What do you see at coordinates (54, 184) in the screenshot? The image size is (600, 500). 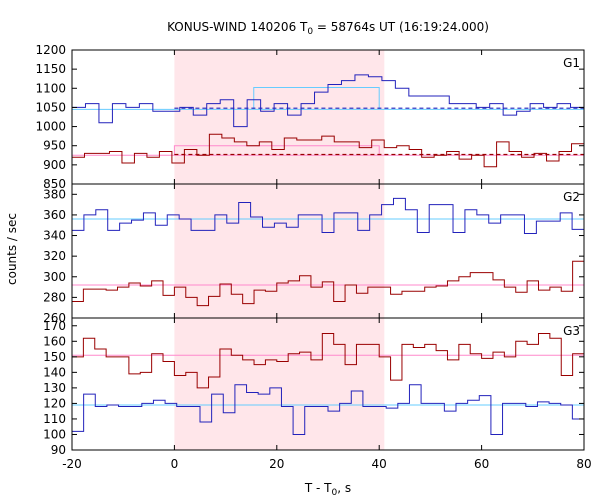 I see `y-tick-label: 850` at bounding box center [54, 184].